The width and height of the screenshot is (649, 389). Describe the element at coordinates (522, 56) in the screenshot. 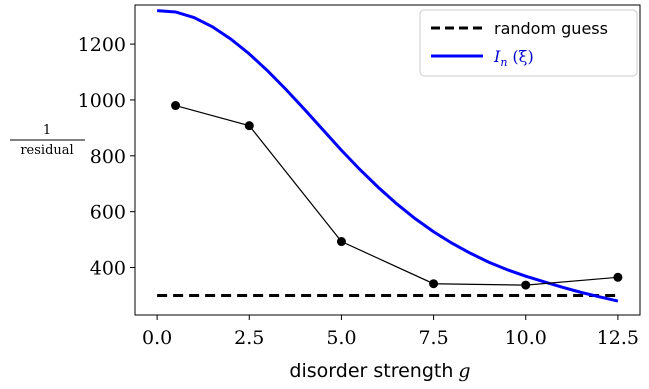

I see `legend-label-curve-arg: (ξ)` at that location.